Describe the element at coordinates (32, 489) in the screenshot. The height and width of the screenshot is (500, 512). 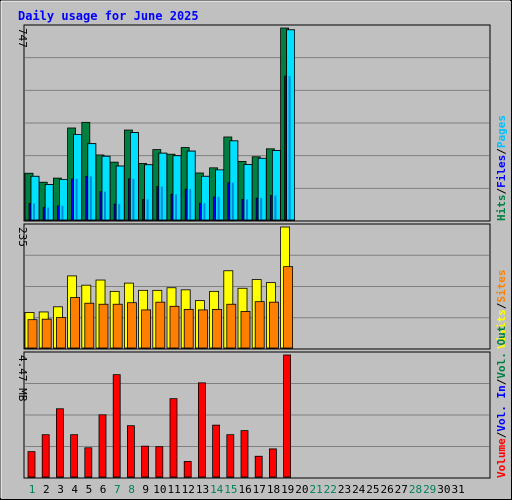
I see `day-label: 1` at that location.